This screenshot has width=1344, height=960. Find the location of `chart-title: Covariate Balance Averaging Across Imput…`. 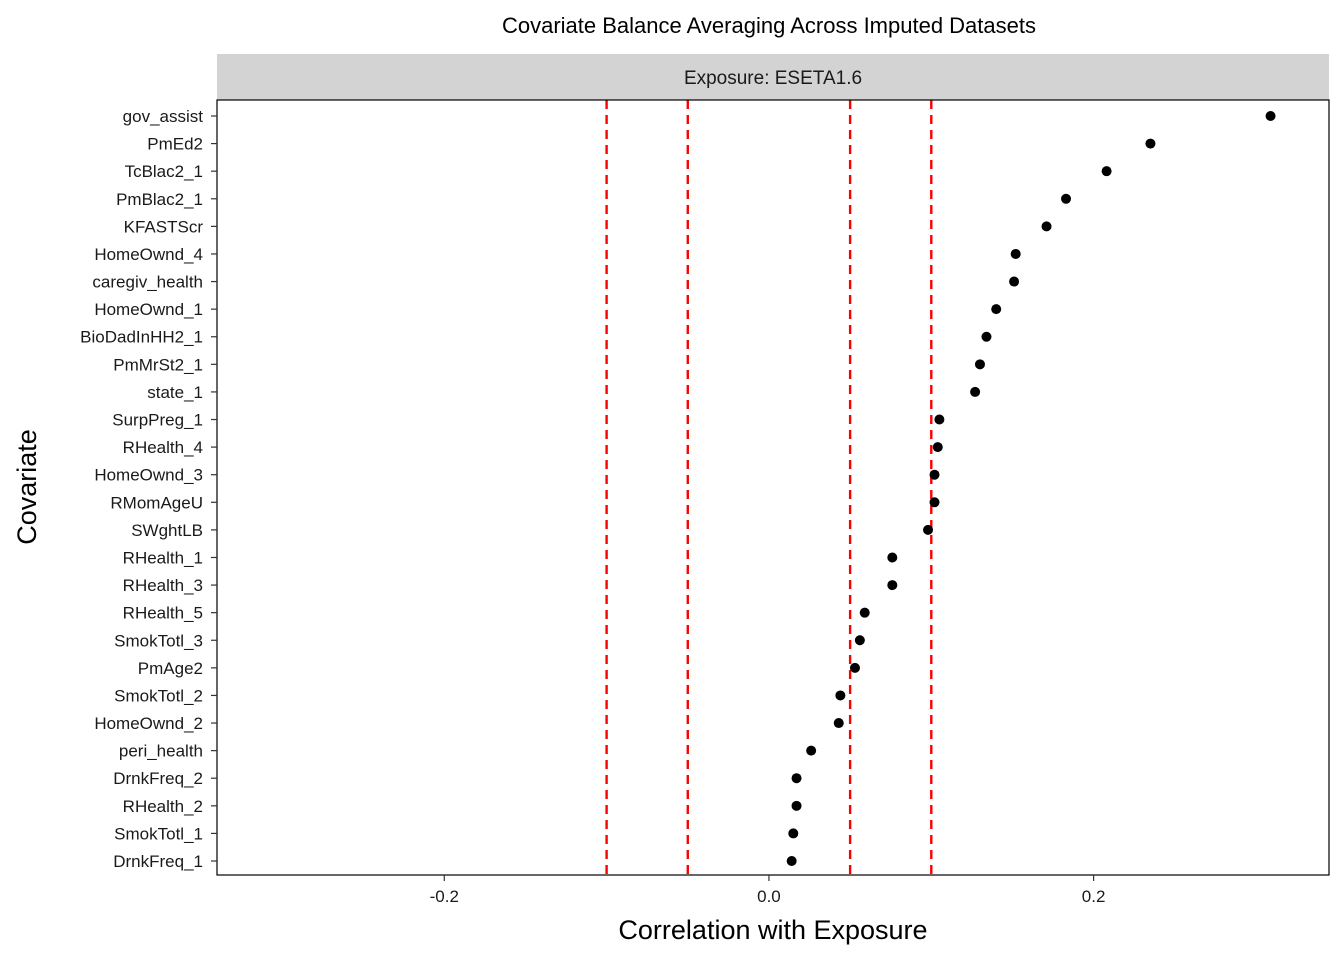

chart-title: Covariate Balance Averaging Across Imput… is located at coordinates (769, 25).